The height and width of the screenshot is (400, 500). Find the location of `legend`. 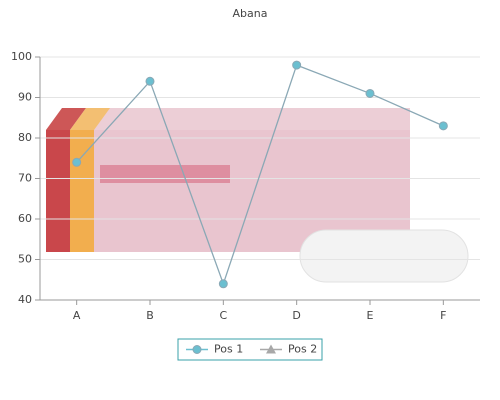

legend is located at coordinates (250, 349).